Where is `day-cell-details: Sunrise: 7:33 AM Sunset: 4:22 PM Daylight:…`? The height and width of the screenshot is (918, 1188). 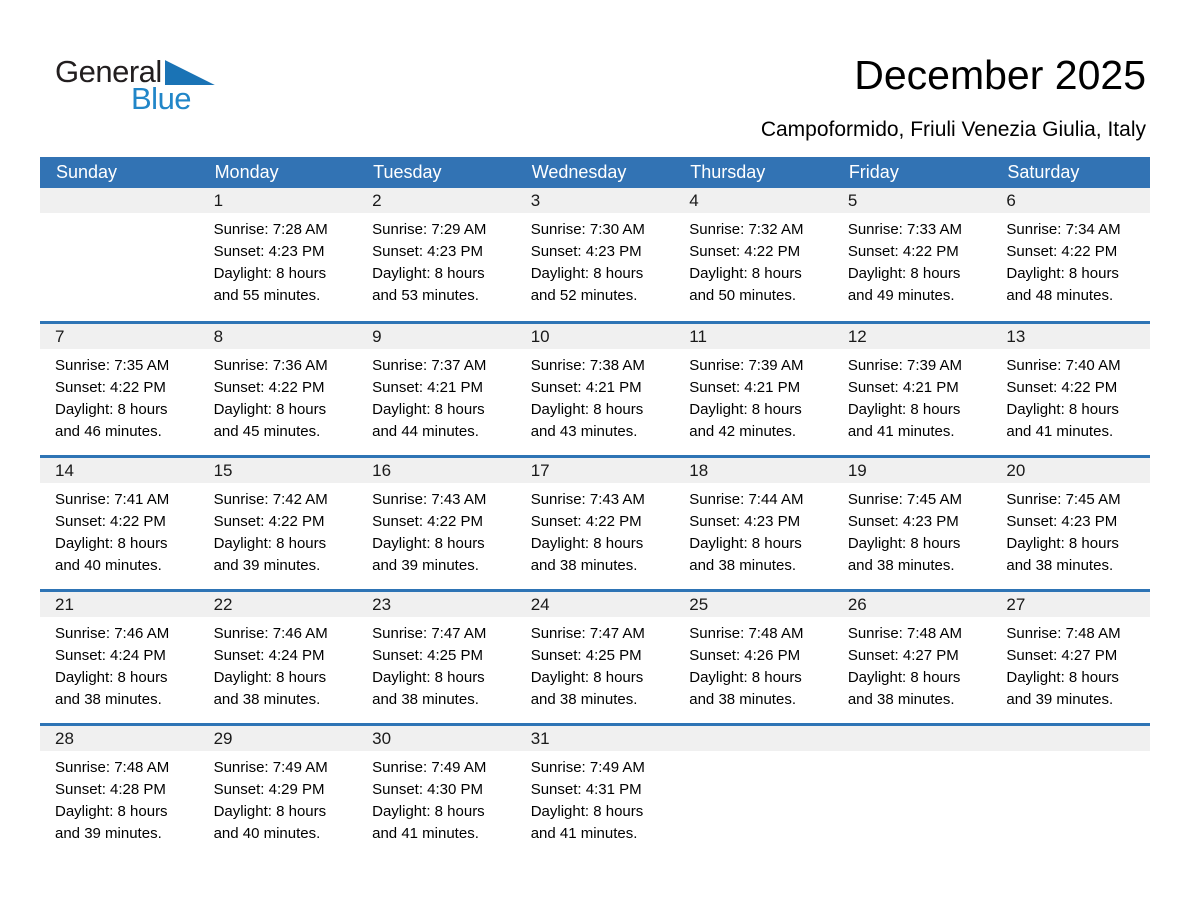 day-cell-details: Sunrise: 7:33 AM Sunset: 4:22 PM Daylight:… is located at coordinates (912, 260).